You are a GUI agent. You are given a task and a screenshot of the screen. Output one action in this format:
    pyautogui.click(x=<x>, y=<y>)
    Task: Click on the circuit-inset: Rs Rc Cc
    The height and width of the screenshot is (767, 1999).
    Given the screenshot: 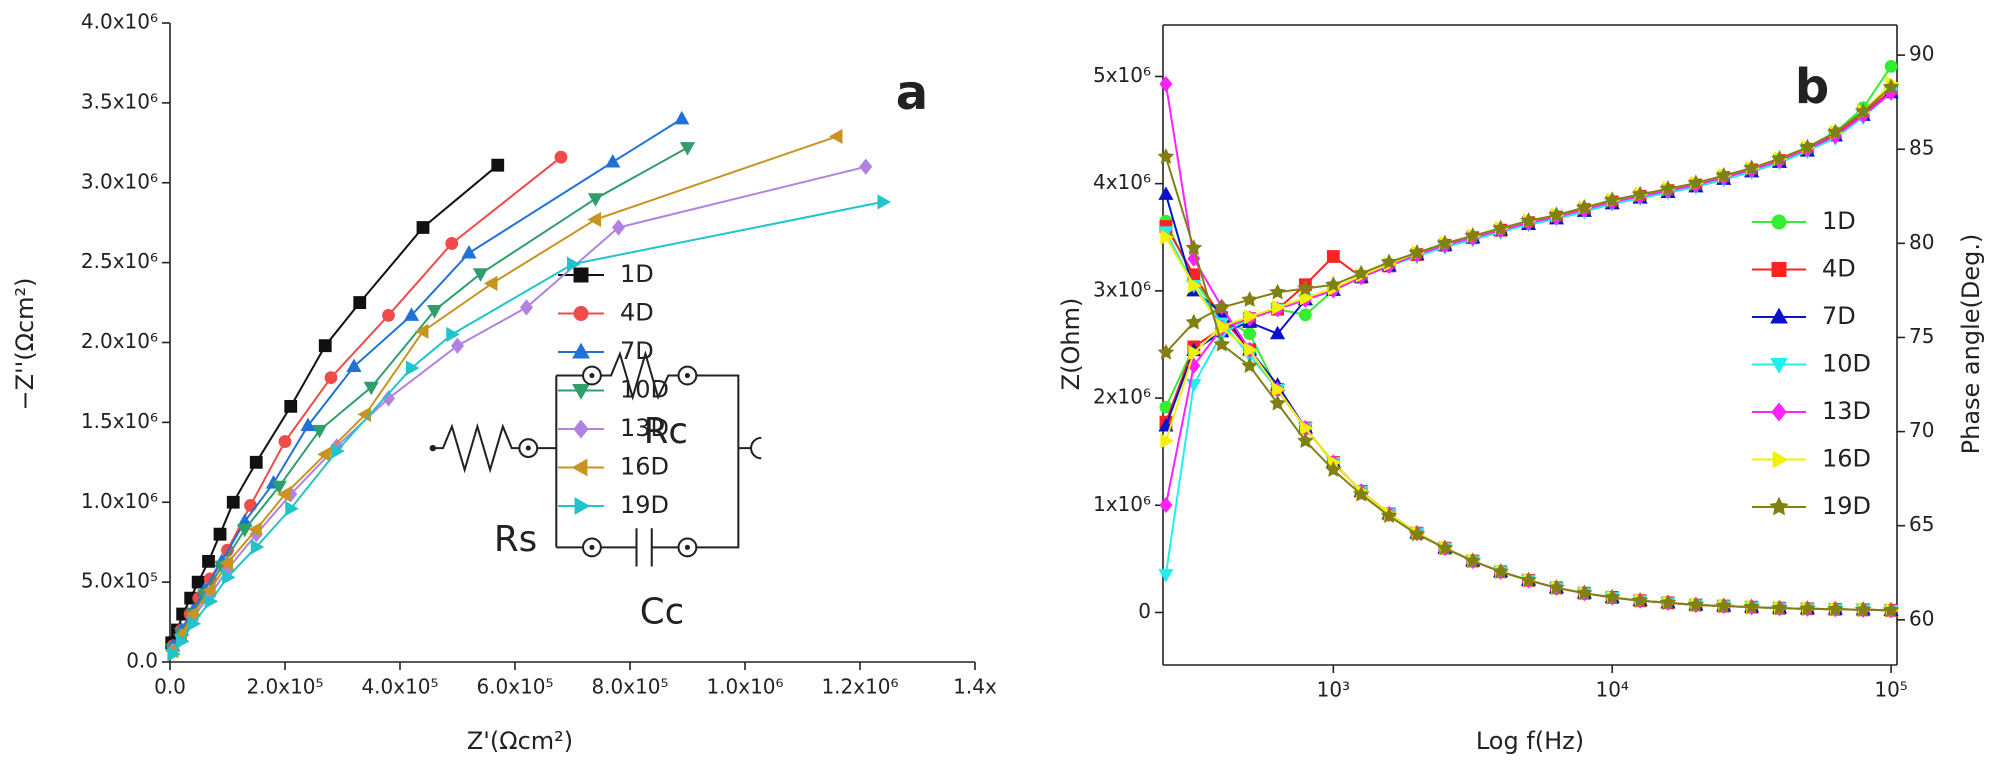 What is the action you would take?
    pyautogui.click(x=595, y=491)
    